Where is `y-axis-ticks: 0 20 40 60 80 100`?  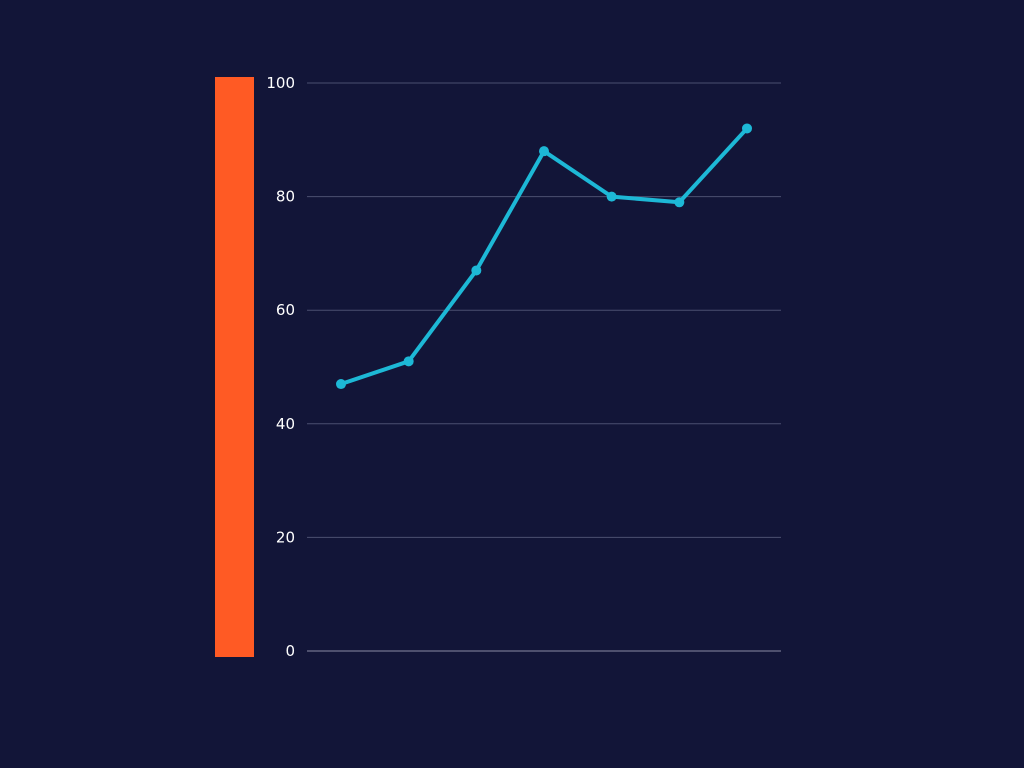
y-axis-ticks: 0 20 40 60 80 100 is located at coordinates (280, 367).